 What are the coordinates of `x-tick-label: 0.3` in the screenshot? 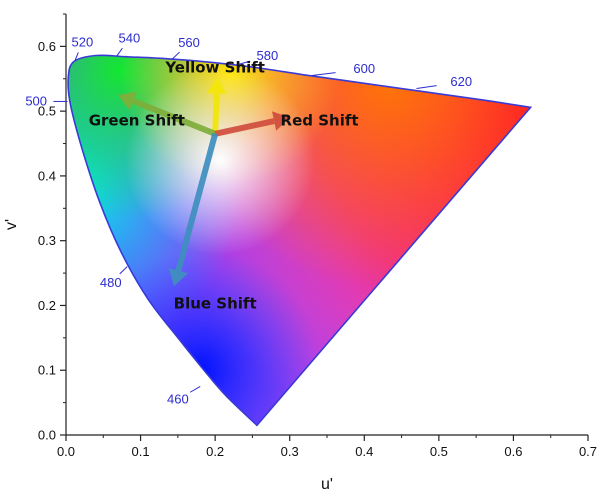 It's located at (290, 451).